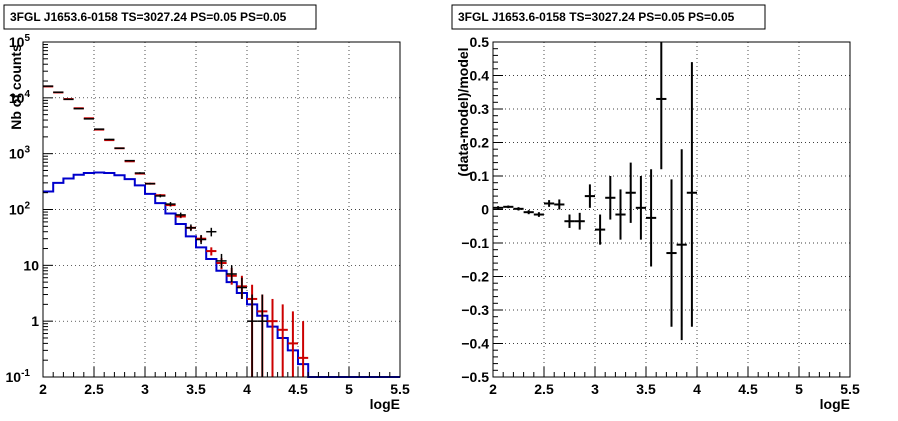 The height and width of the screenshot is (421, 898). Describe the element at coordinates (27, 150) in the screenshot. I see `y-tick-exponent: 3` at that location.